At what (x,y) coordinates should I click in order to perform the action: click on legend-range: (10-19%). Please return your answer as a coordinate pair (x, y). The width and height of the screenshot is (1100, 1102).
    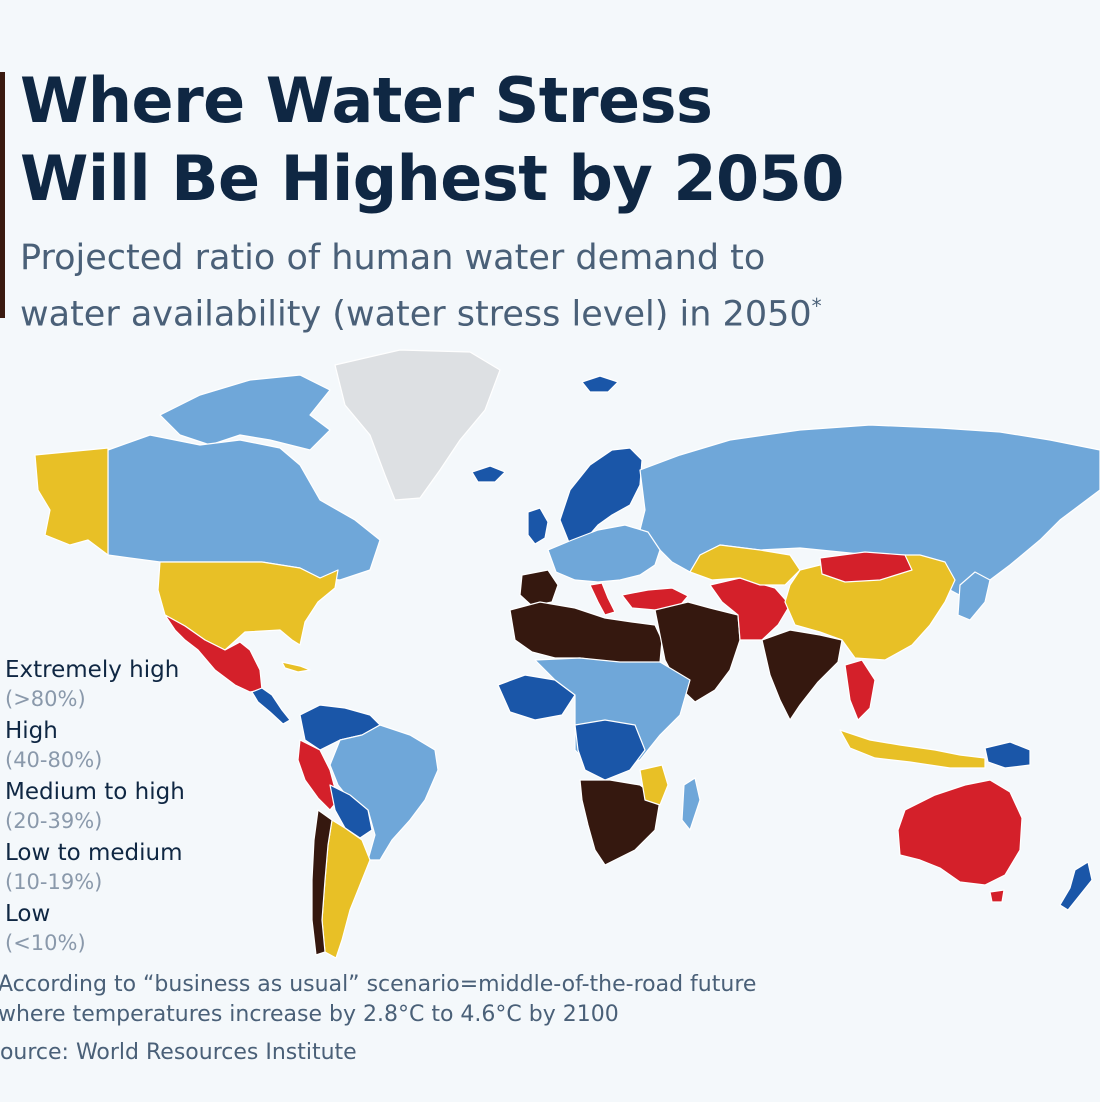
    Looking at the image, I should click on (54, 882).